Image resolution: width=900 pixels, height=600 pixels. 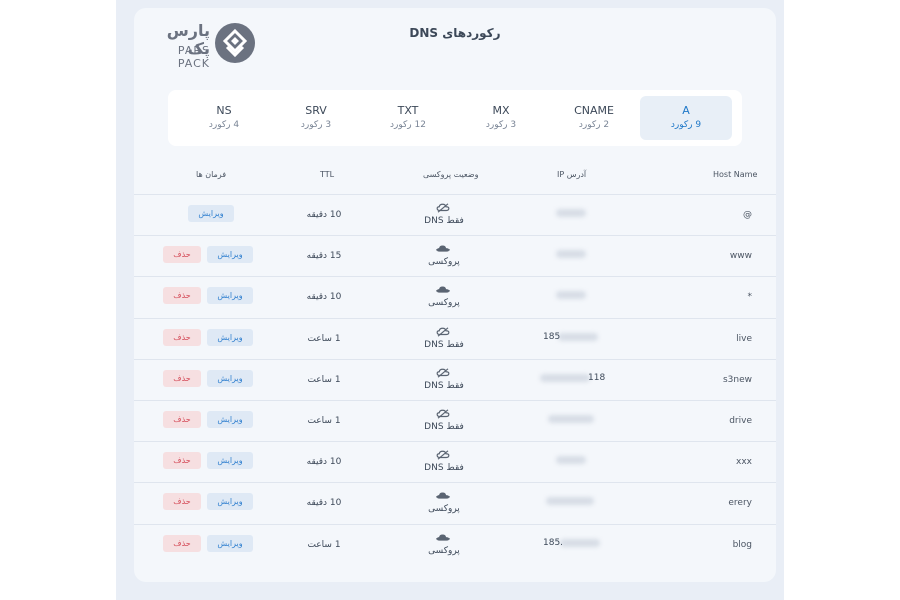 What do you see at coordinates (740, 503) in the screenshot?
I see `host-name: erery` at bounding box center [740, 503].